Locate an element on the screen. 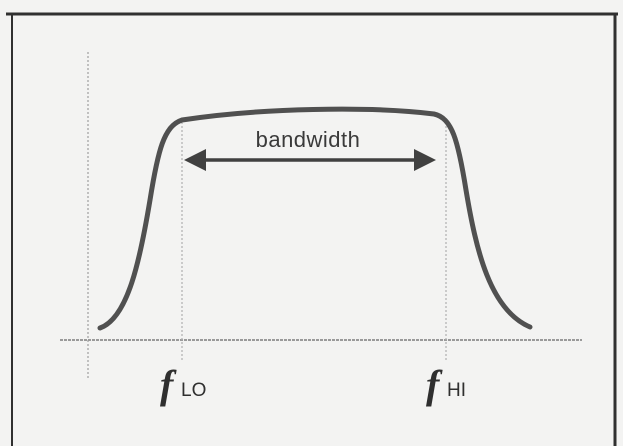 The height and width of the screenshot is (446, 623). flo-subscript: LO is located at coordinates (193, 390).